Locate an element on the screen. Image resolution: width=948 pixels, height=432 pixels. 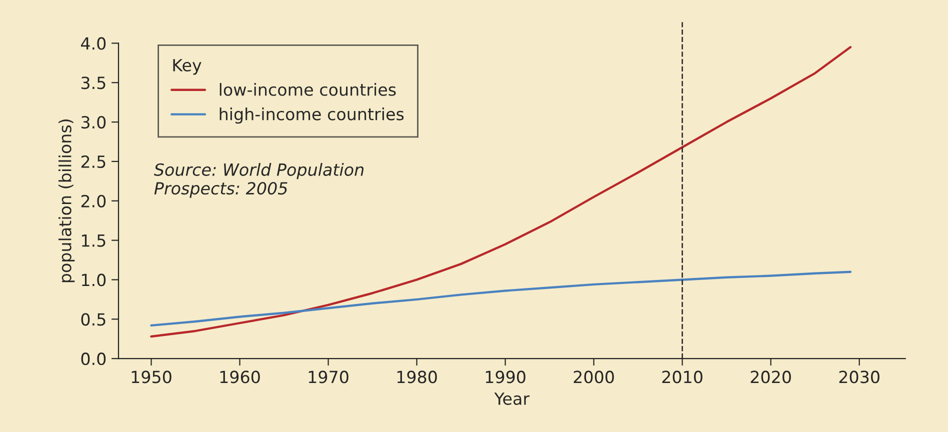
x-axis-title: Year is located at coordinates (512, 398).